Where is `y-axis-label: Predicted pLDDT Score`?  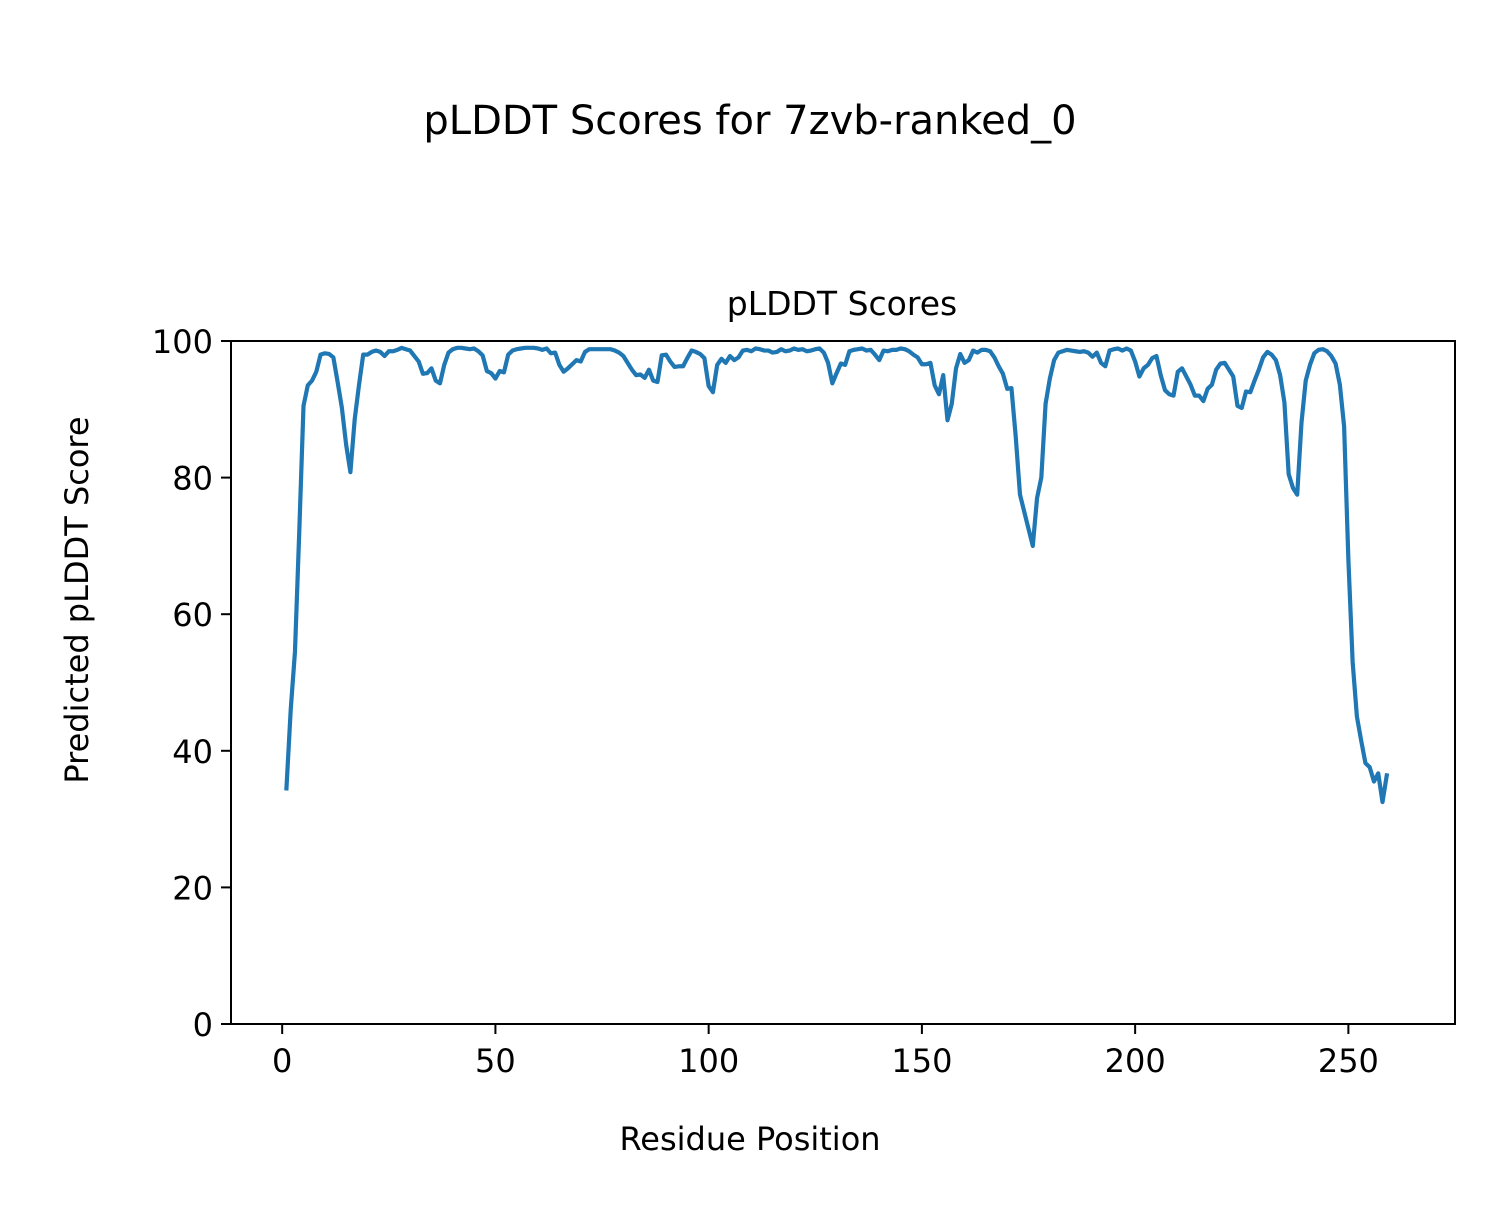 y-axis-label: Predicted pLDDT Score is located at coordinates (77, 599).